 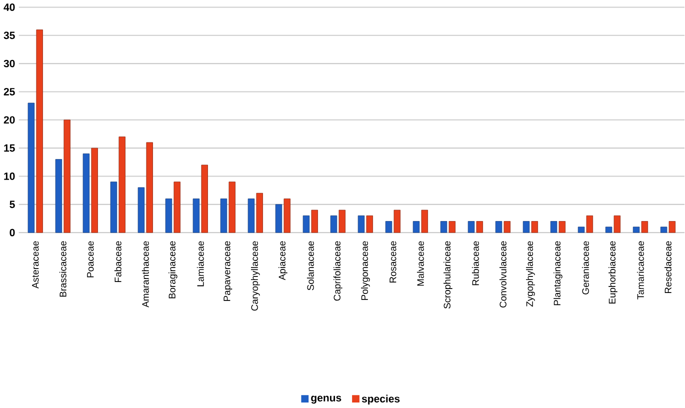 What do you see at coordinates (613, 272) in the screenshot?
I see `x-tick-label: Euphorbiaceae` at bounding box center [613, 272].